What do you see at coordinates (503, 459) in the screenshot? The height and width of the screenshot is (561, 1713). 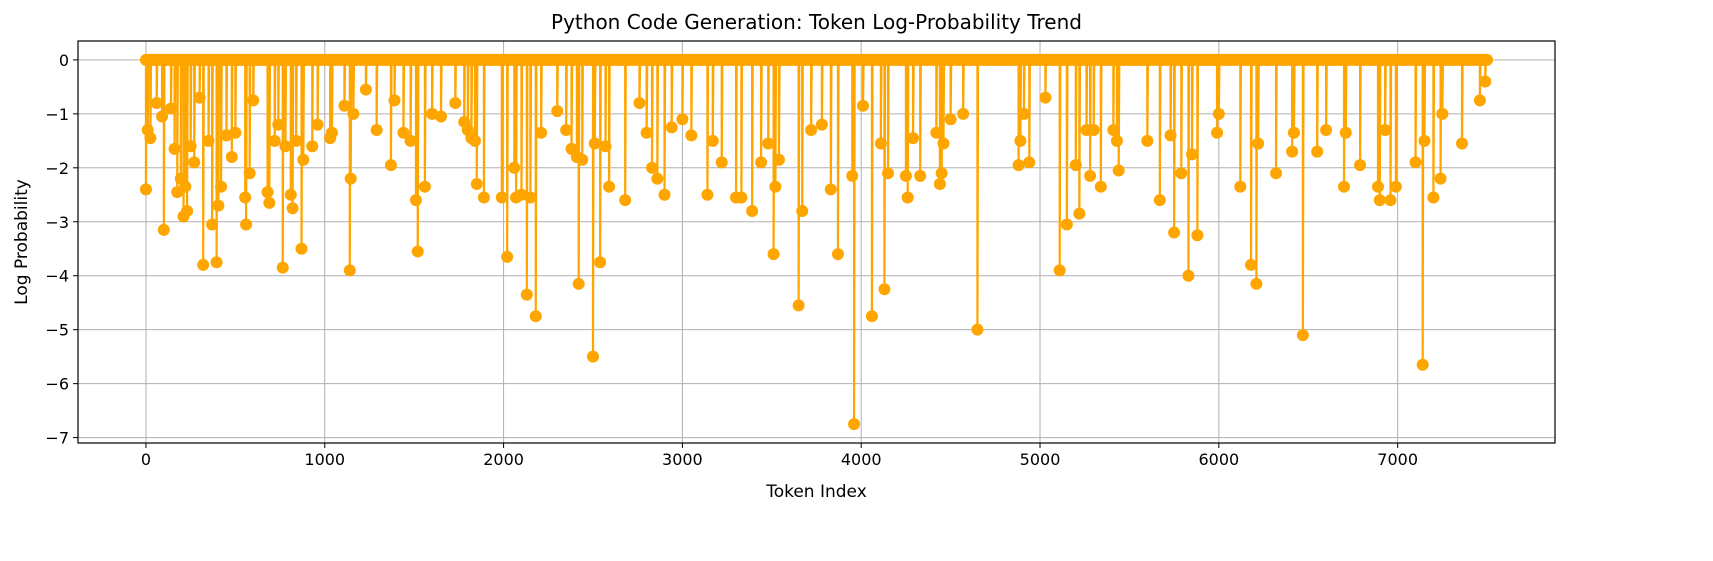 I see `x-tick-label: 2000` at bounding box center [503, 459].